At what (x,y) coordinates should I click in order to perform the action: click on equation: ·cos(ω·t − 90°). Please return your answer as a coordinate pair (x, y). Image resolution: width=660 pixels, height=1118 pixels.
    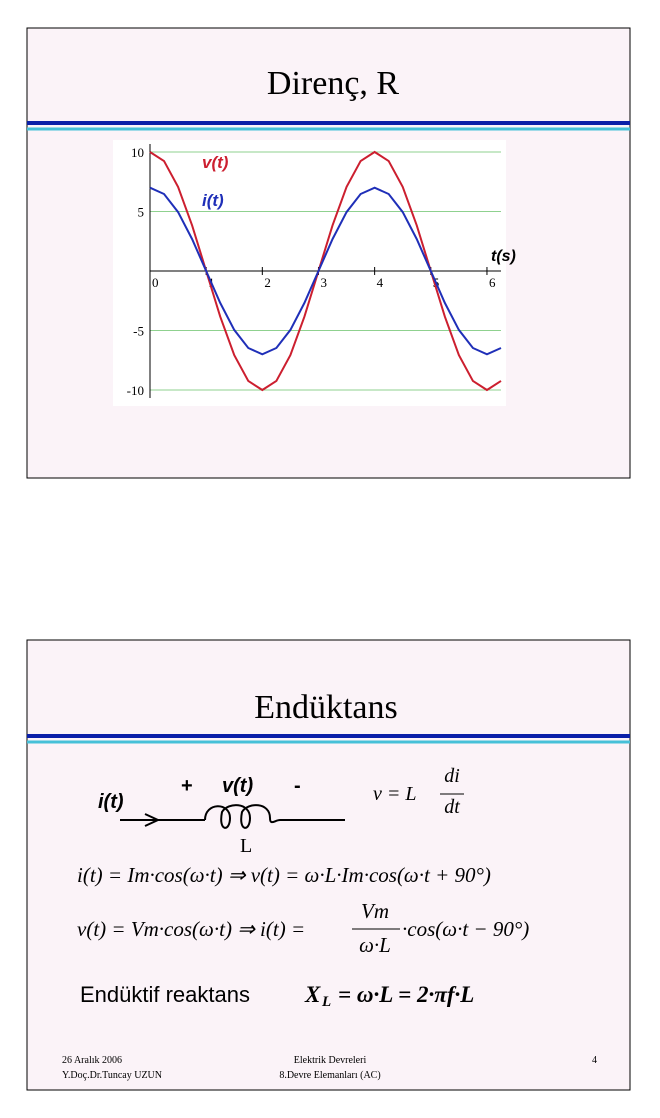
    Looking at the image, I should click on (465, 929).